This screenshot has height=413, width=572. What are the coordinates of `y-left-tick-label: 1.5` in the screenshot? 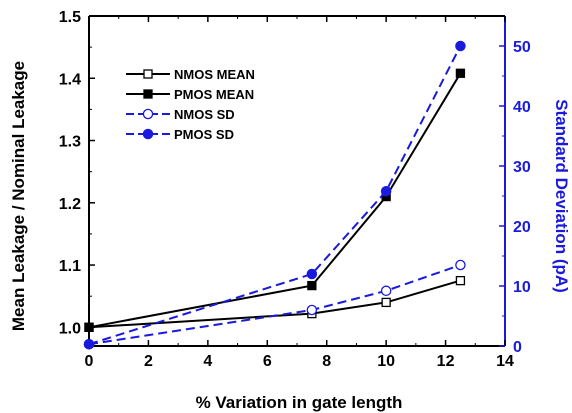 It's located at (70, 17).